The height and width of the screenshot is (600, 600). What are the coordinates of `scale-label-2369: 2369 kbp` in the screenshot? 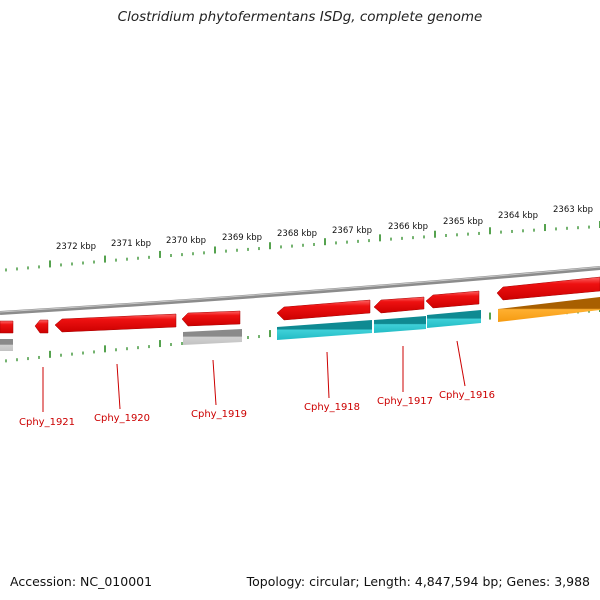 It's located at (242, 238).